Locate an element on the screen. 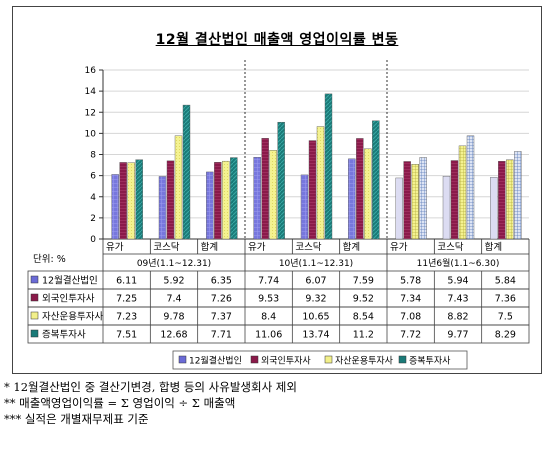  table-cell: 5.84 is located at coordinates (505, 281).